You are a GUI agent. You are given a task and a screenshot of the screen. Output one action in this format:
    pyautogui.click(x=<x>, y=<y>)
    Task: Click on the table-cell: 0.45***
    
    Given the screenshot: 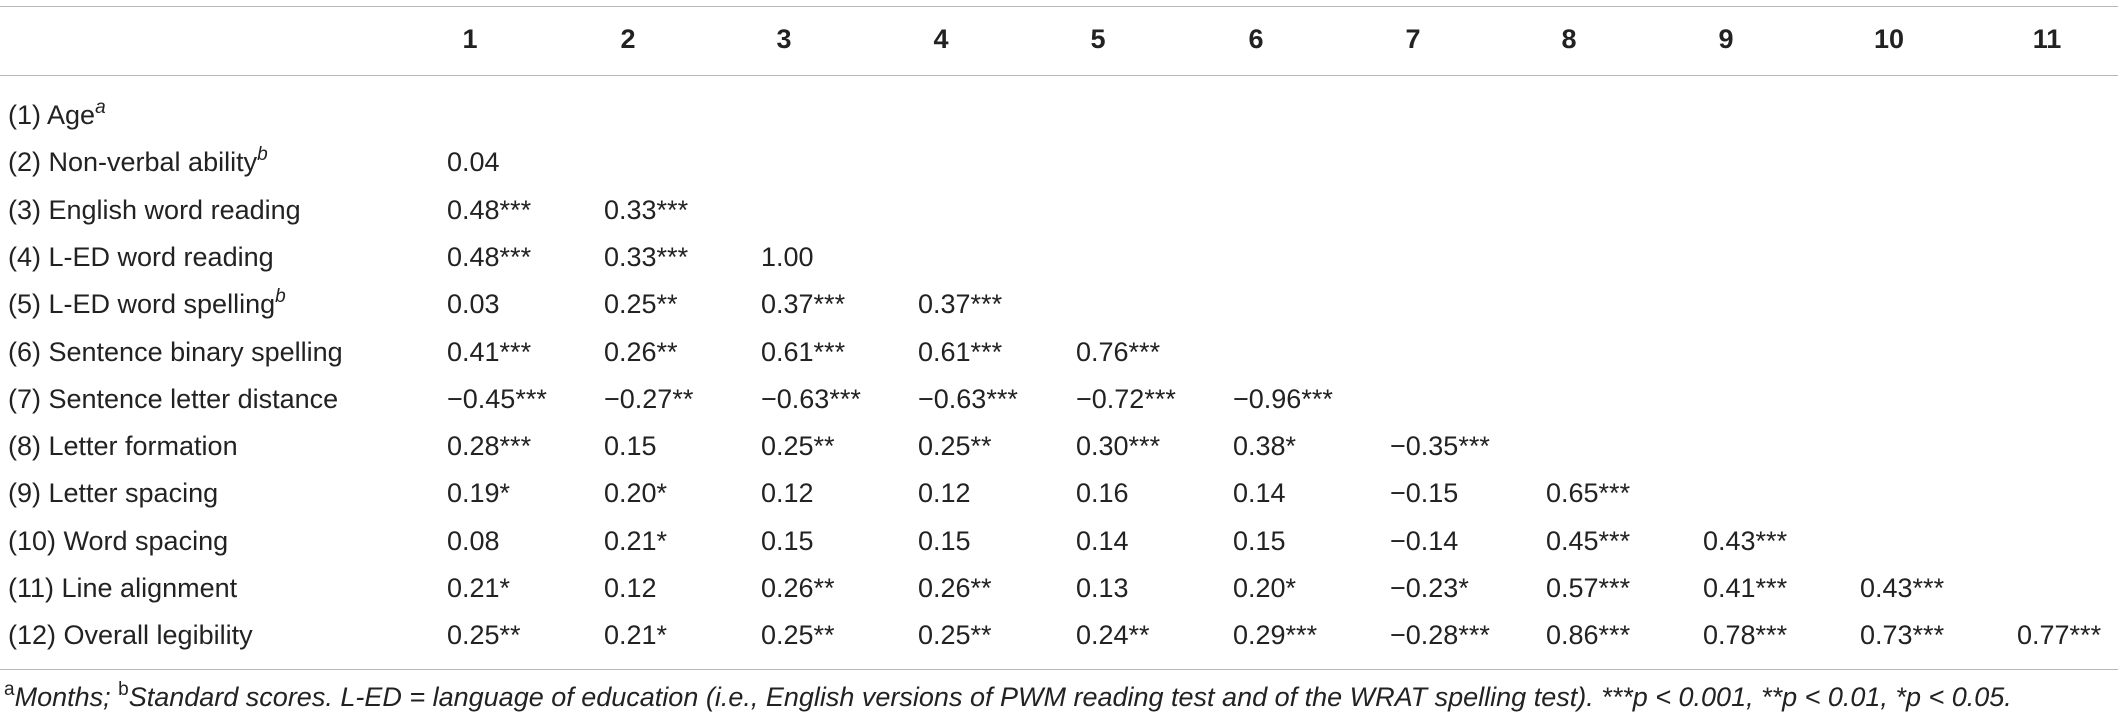 What is the action you would take?
    pyautogui.click(x=1588, y=541)
    